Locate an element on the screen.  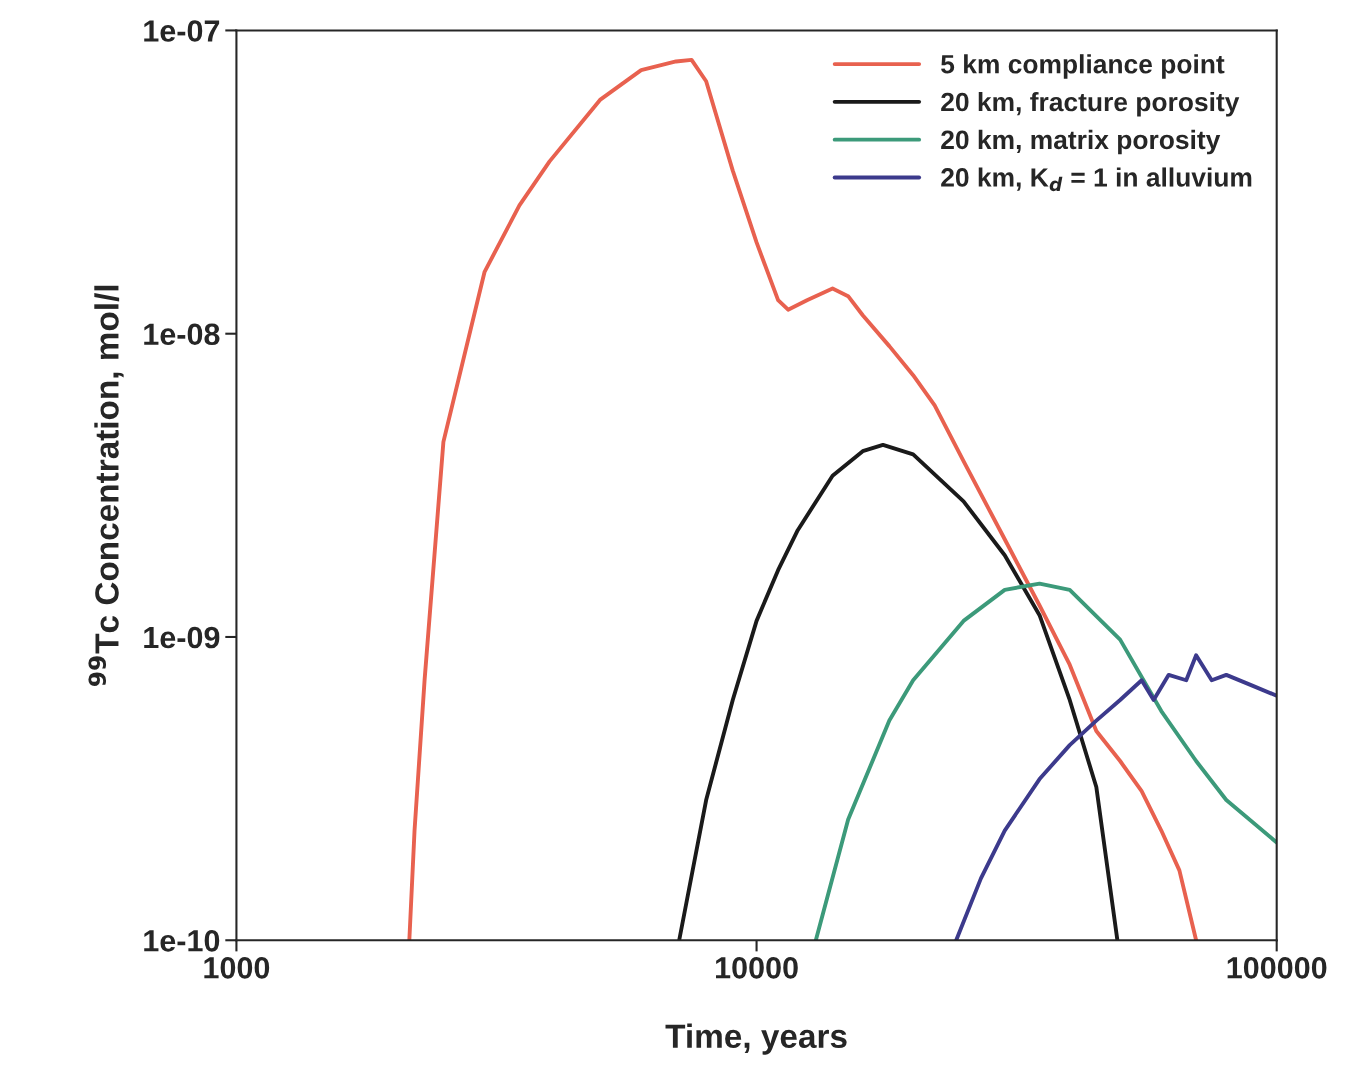
y-axis-title: $^{99}$Tc Concentration, mol/l is located at coordinates (106, 485).